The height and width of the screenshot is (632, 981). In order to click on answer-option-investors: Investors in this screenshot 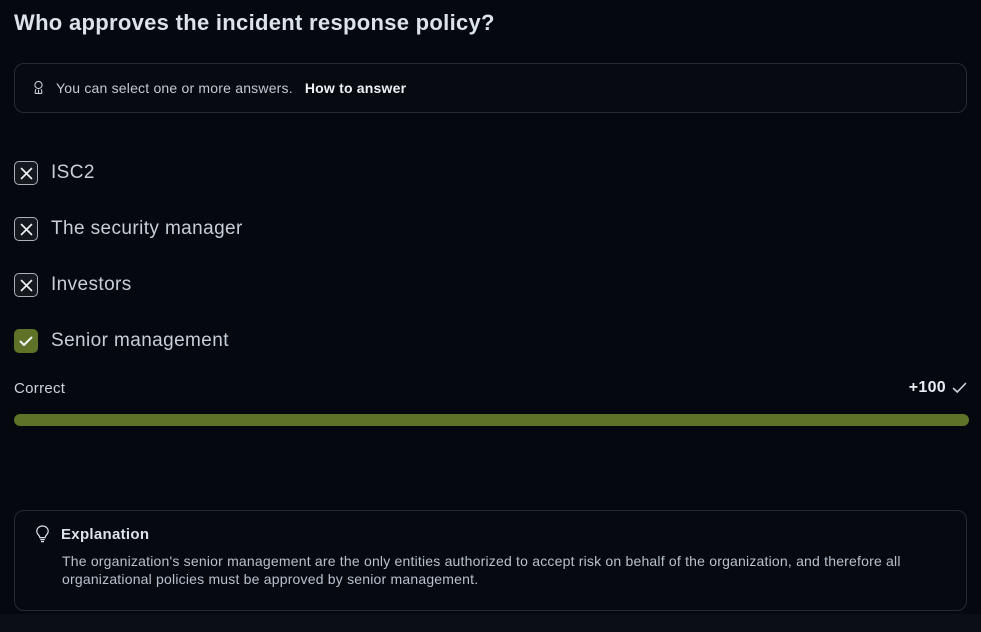, I will do `click(490, 285)`.